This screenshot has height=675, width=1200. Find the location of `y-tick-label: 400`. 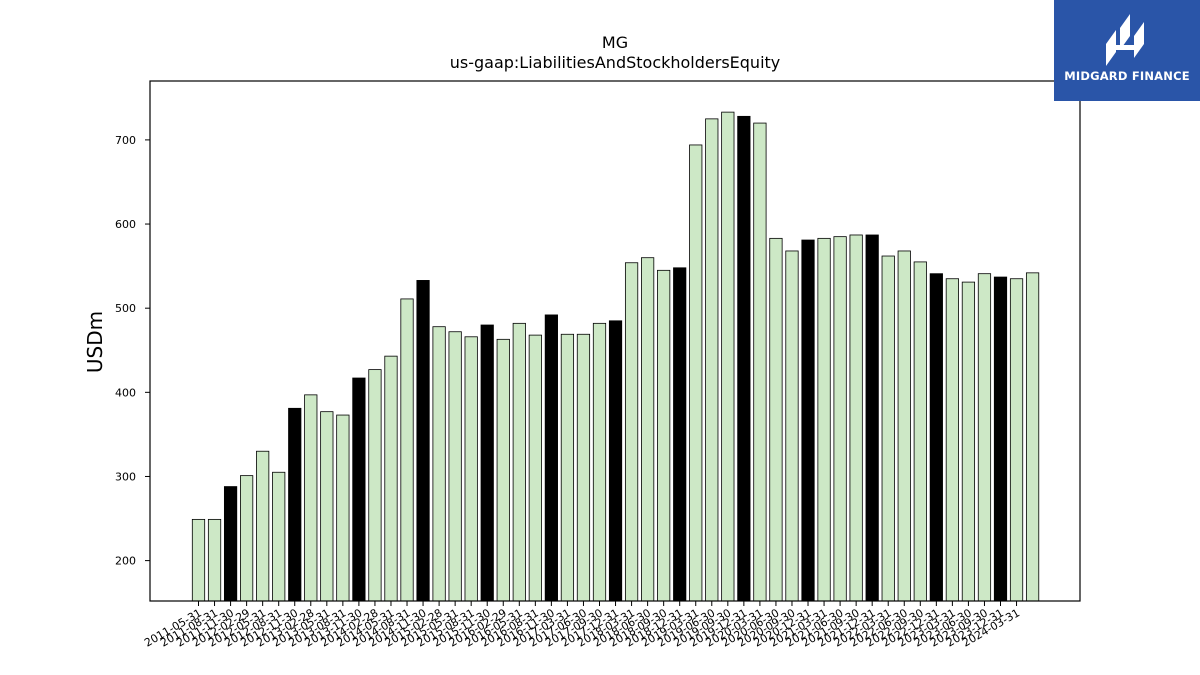

y-tick-label: 400 is located at coordinates (125, 392).